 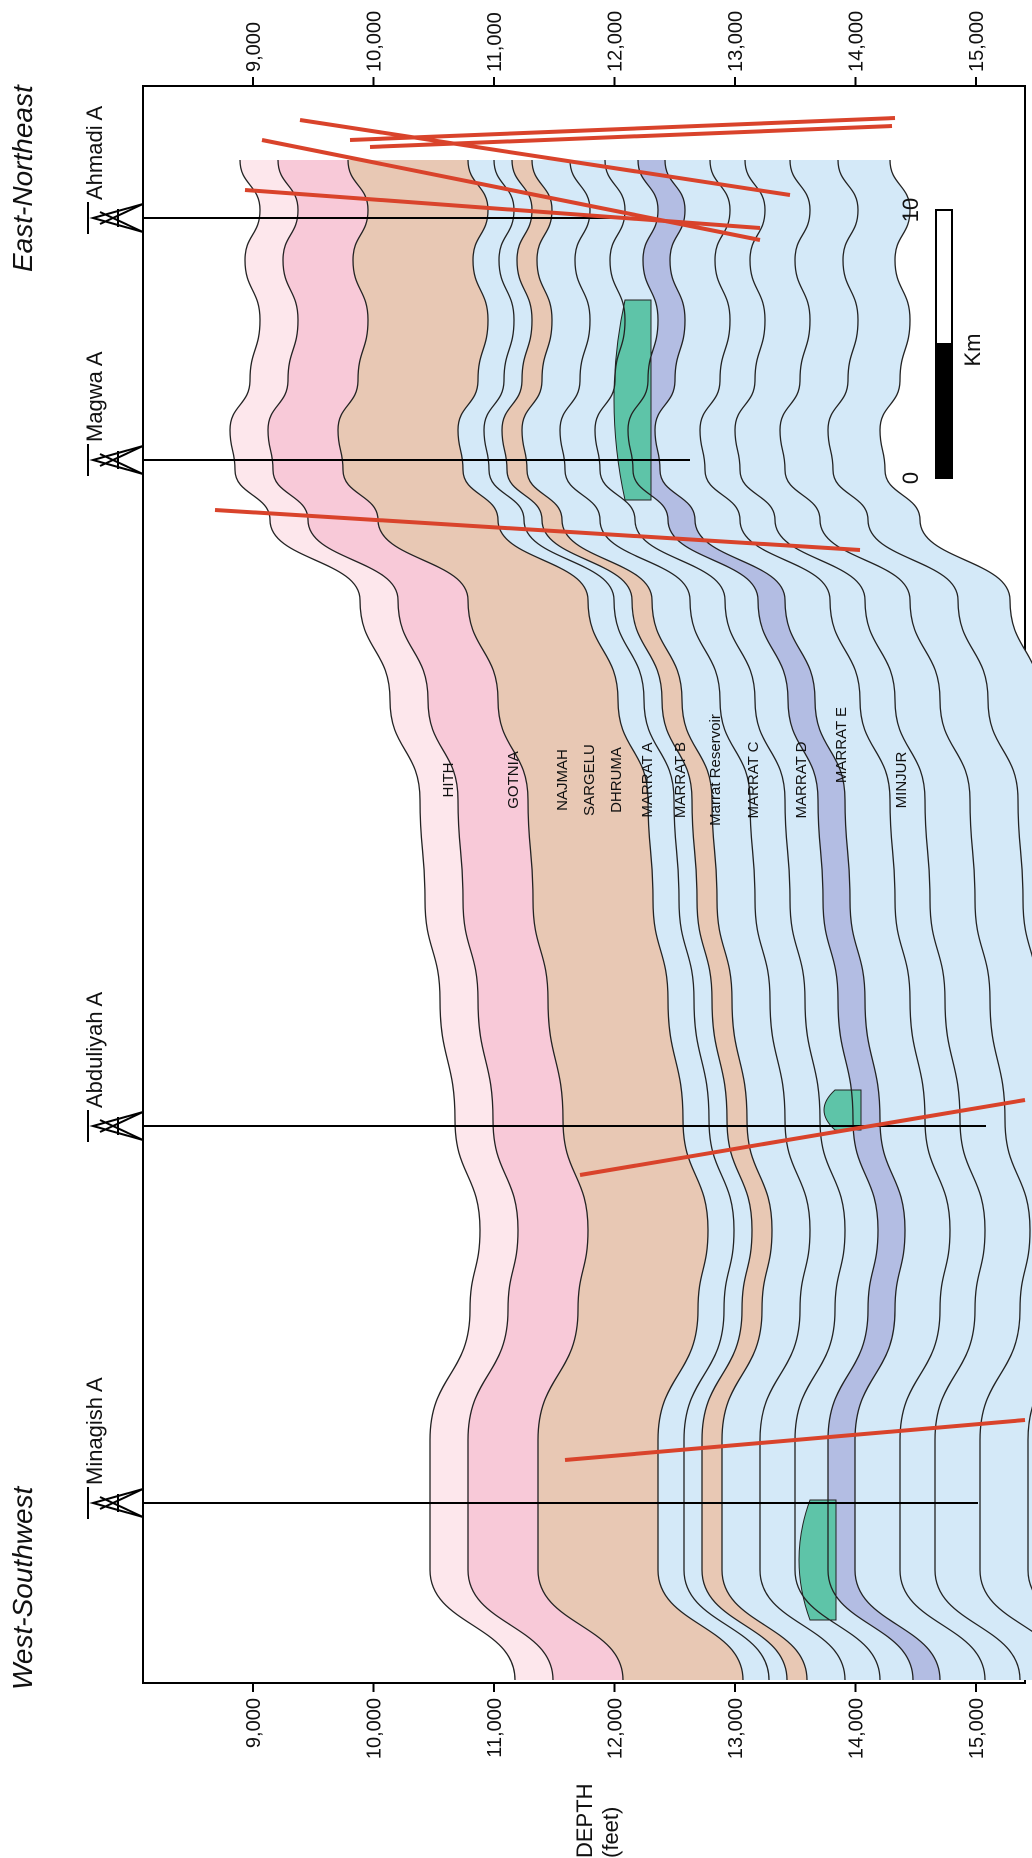 I want to click on axis-title-group: DEPTH (feet), so click(x=597, y=1820).